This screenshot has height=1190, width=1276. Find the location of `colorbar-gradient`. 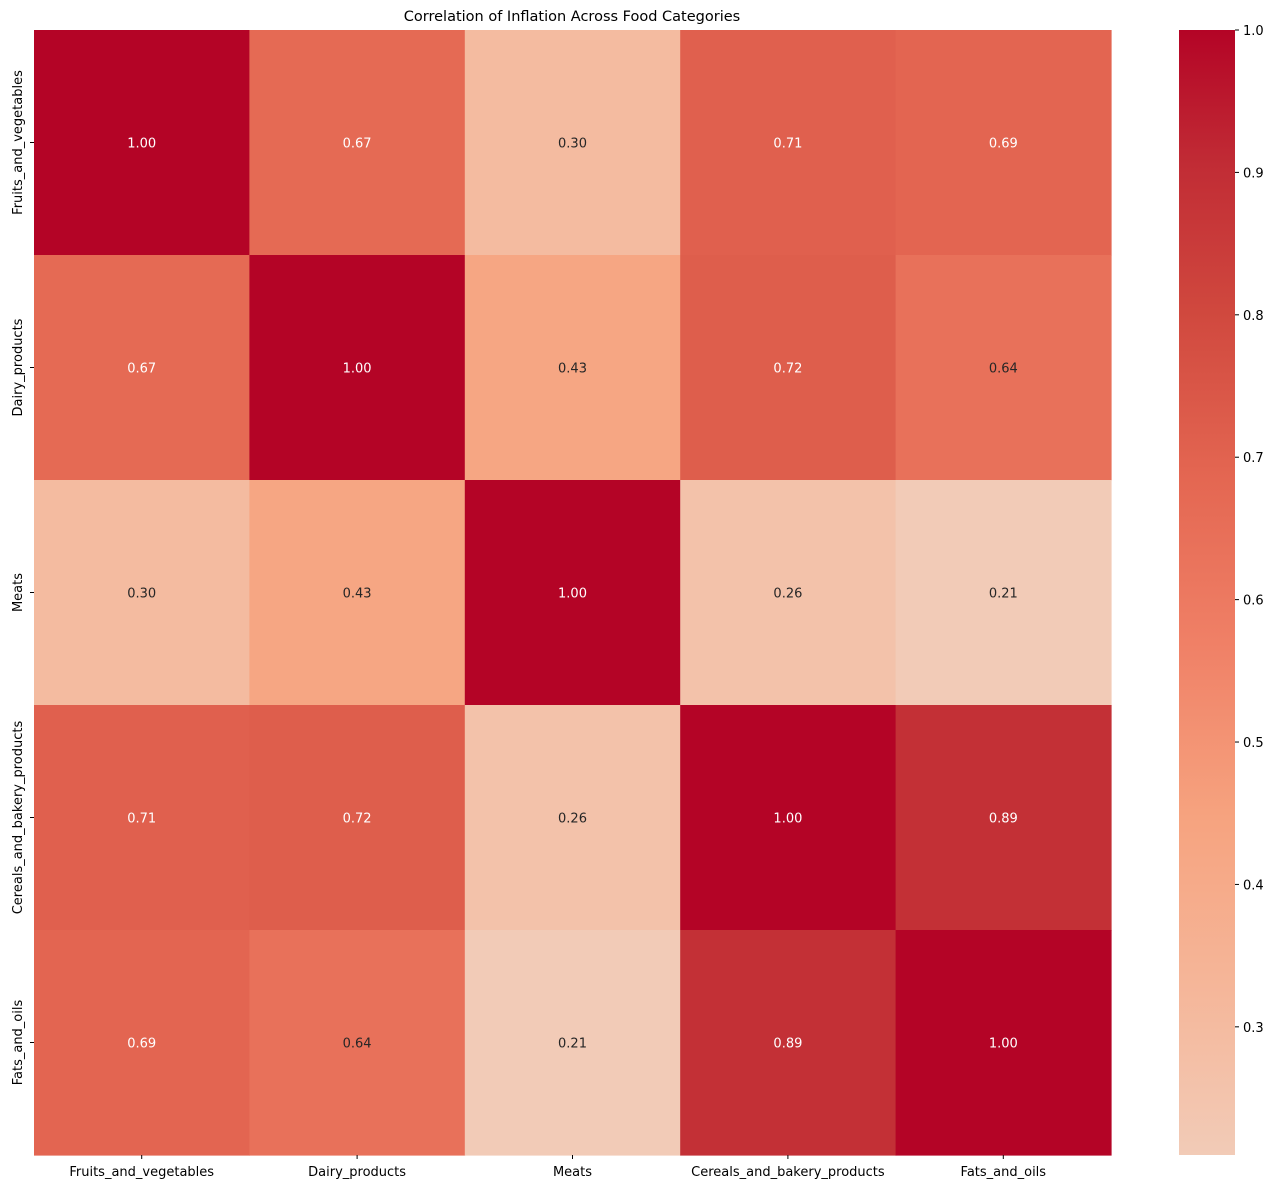

colorbar-gradient is located at coordinates (1207, 592).